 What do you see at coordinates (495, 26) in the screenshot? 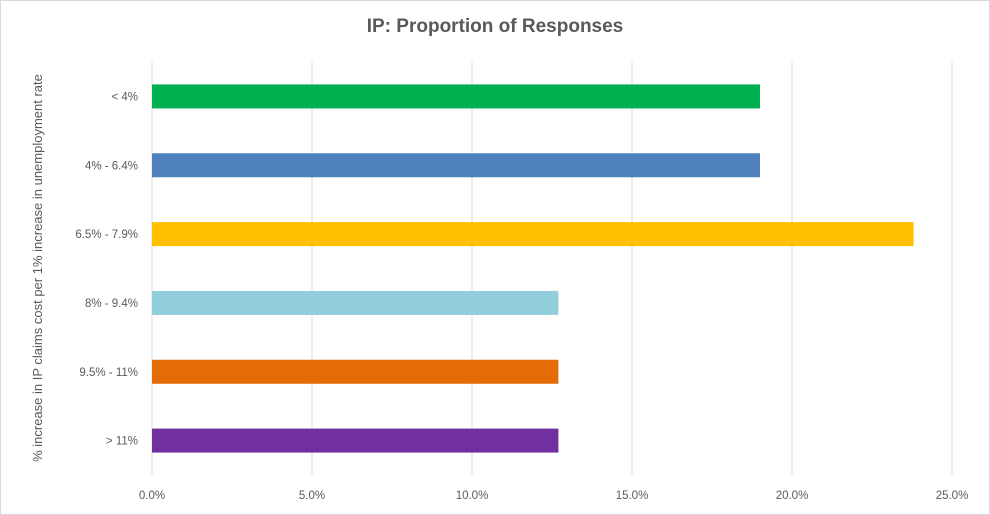
I see `chart-title: IP: Proportion of Responses` at bounding box center [495, 26].